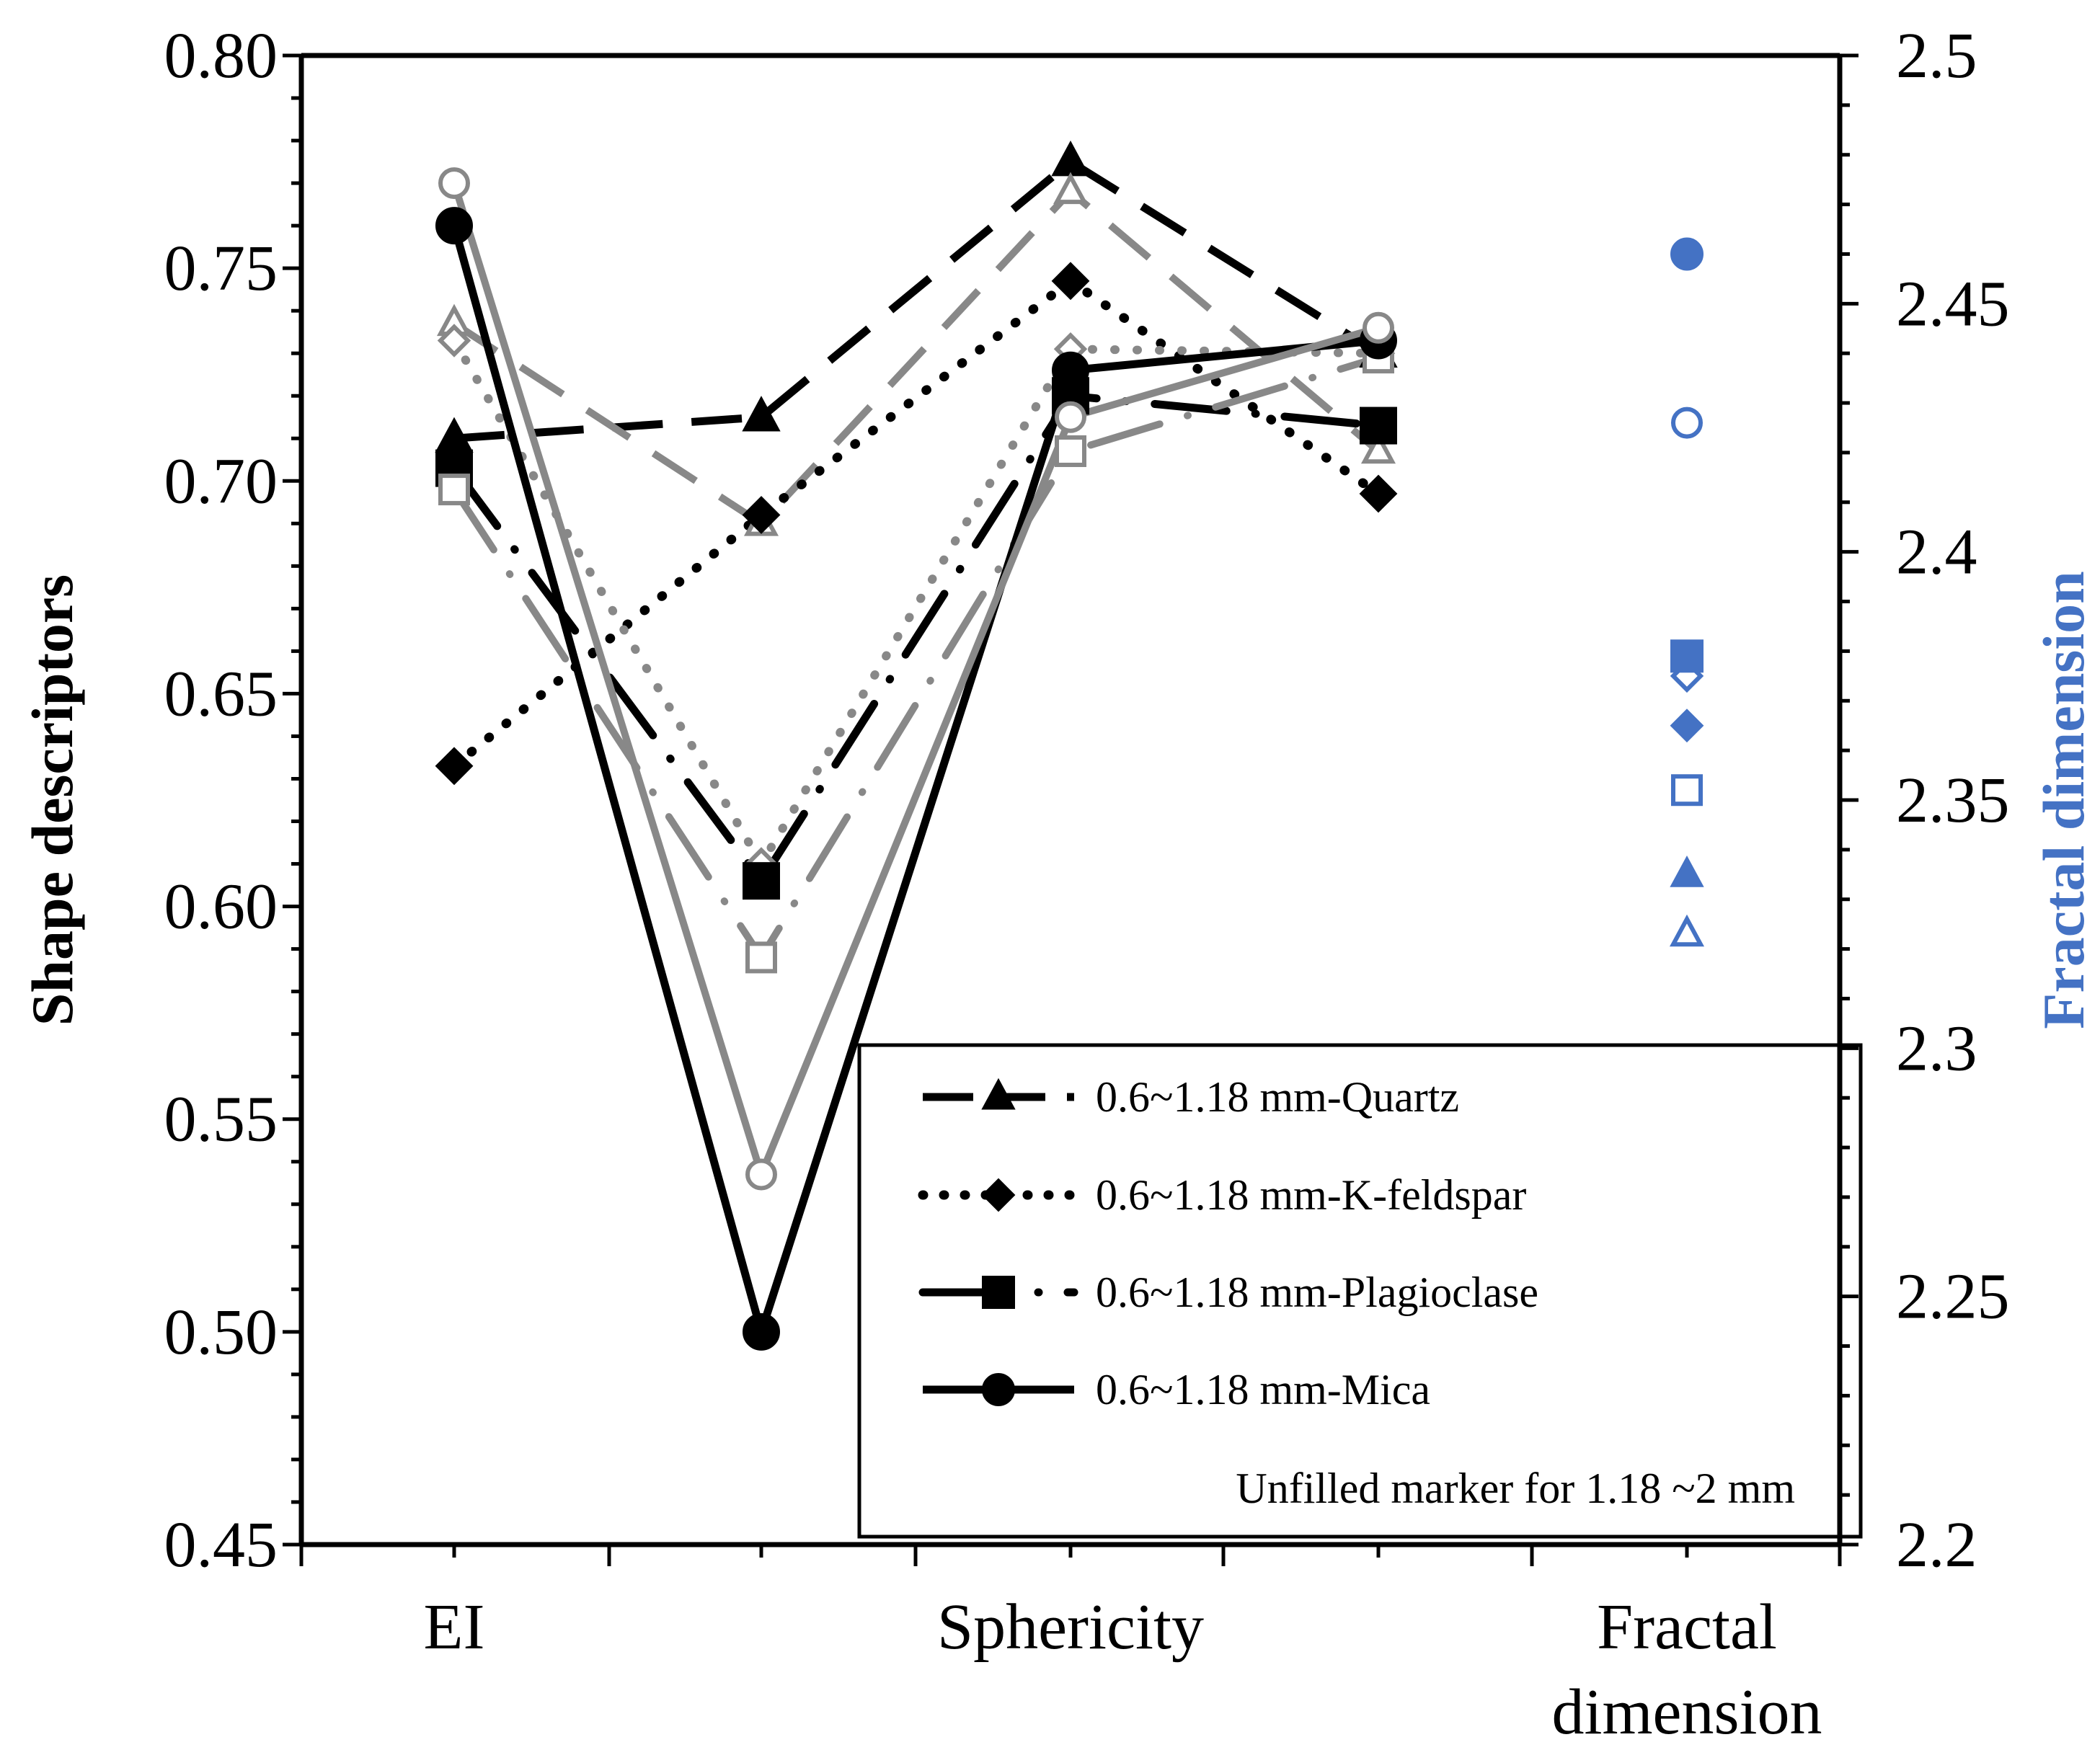 The height and width of the screenshot is (1750, 2100). I want to click on y2-tick-label: 2.45, so click(1953, 303).